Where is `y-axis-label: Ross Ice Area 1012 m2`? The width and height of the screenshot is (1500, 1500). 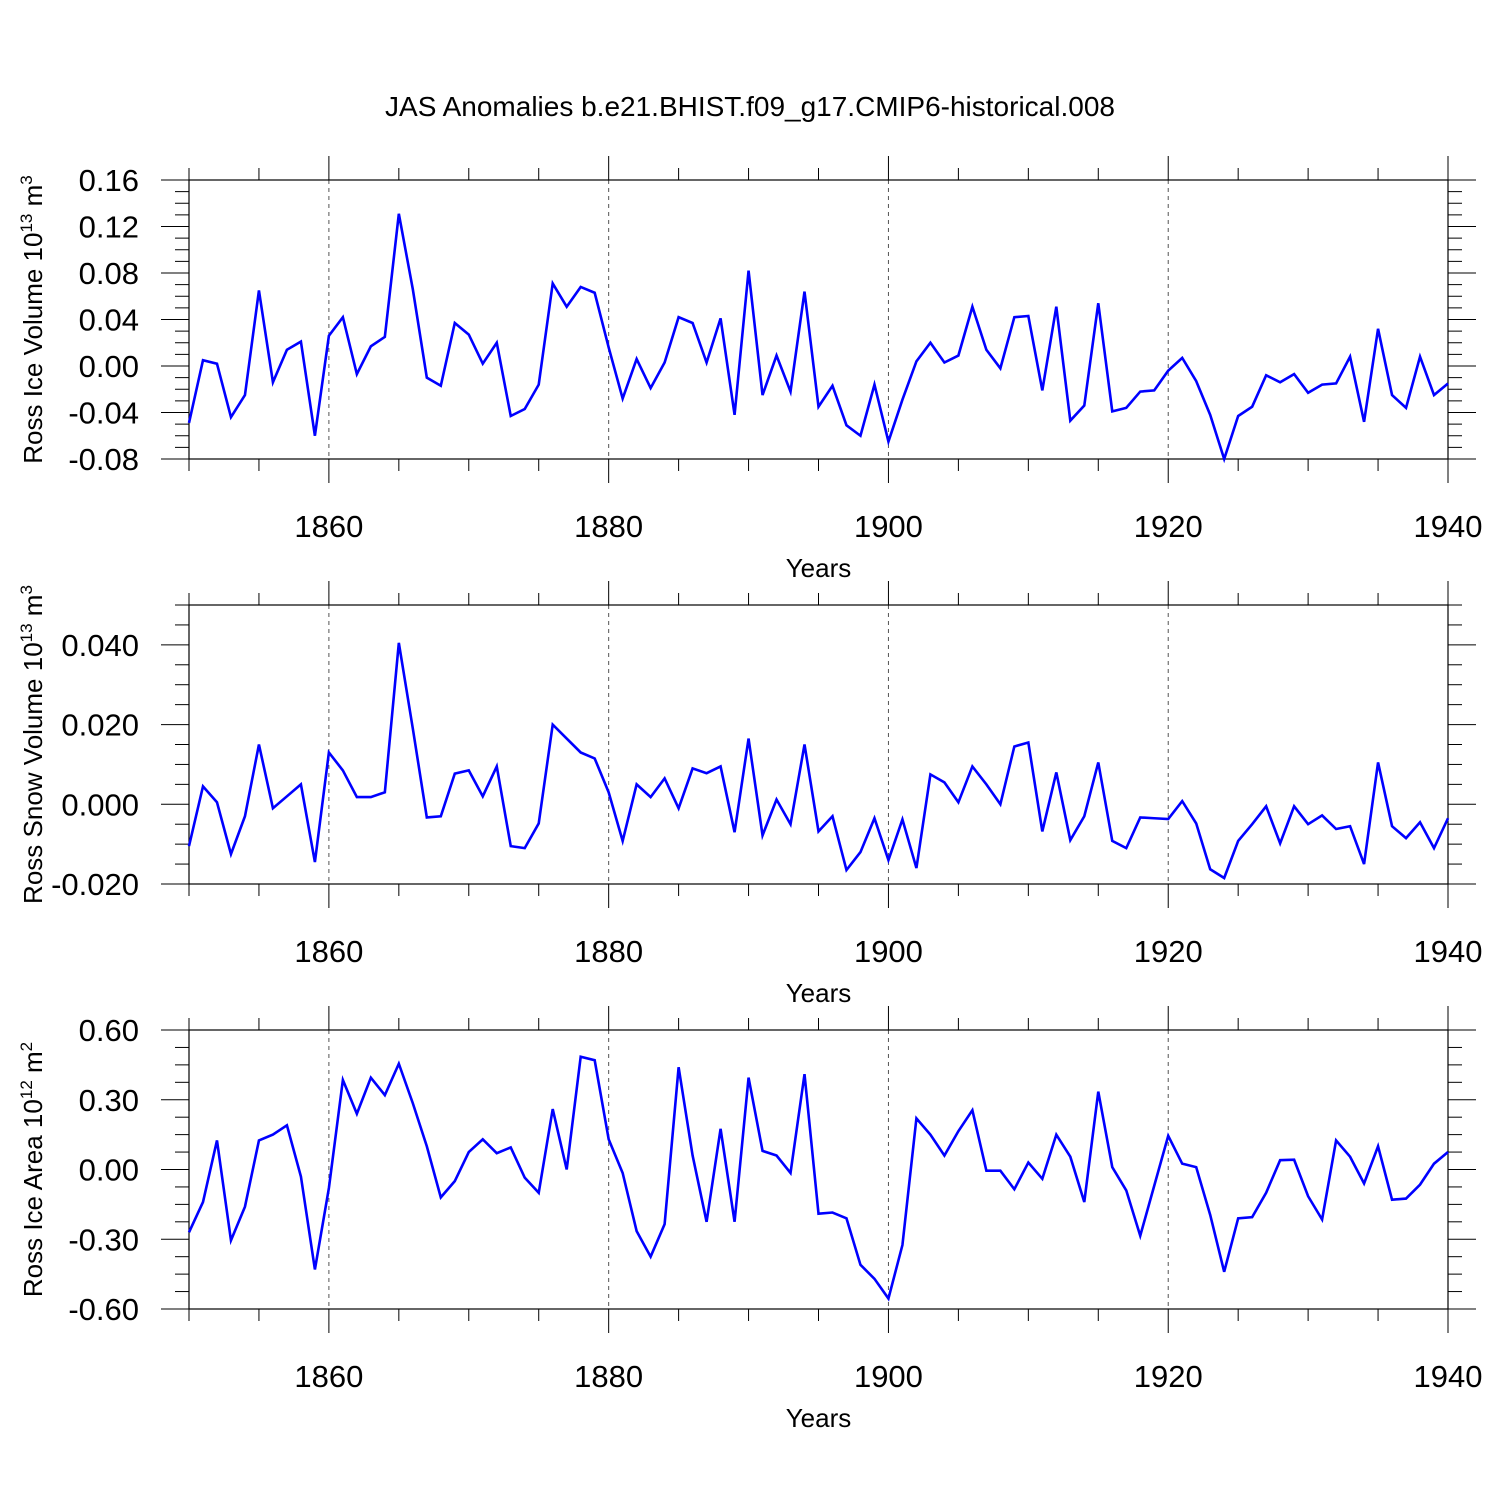 y-axis-label: Ross Ice Area 1012 m2 is located at coordinates (32, 1169).